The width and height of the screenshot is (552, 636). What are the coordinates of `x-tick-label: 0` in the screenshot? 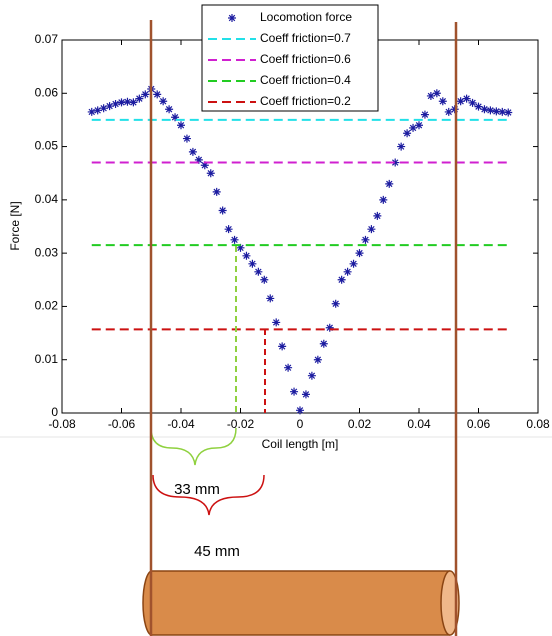 It's located at (300, 424).